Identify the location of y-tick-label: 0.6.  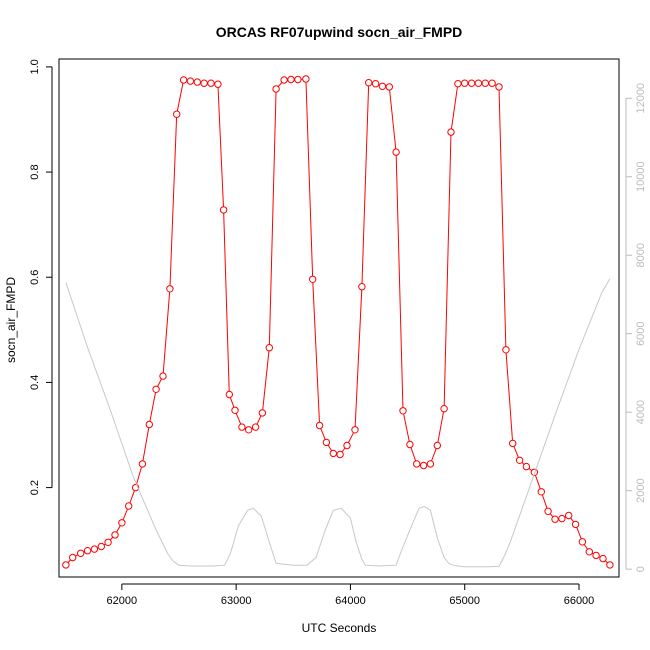
(35, 277).